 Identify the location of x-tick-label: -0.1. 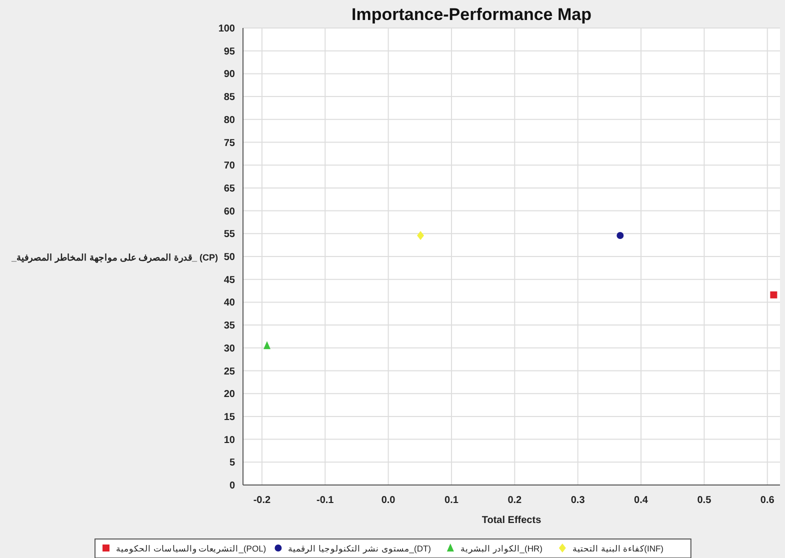
(325, 500).